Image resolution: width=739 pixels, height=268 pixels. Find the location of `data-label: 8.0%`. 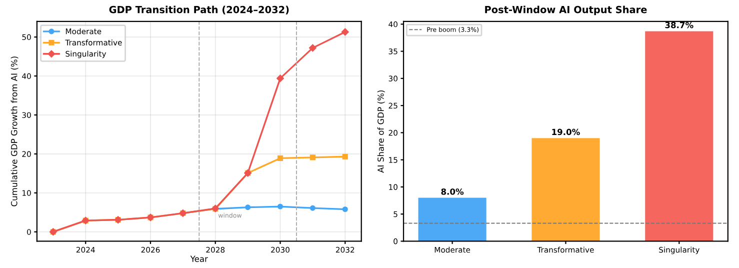

data-label: 8.0% is located at coordinates (452, 191).